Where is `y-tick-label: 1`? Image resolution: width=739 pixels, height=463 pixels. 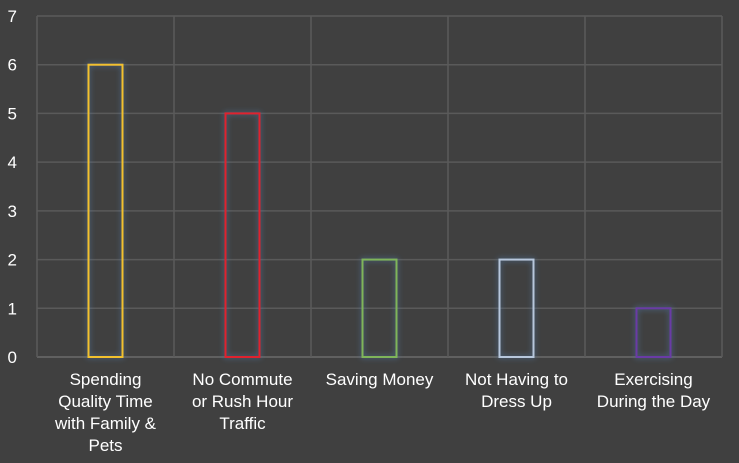
y-tick-label: 1 is located at coordinates (12, 308).